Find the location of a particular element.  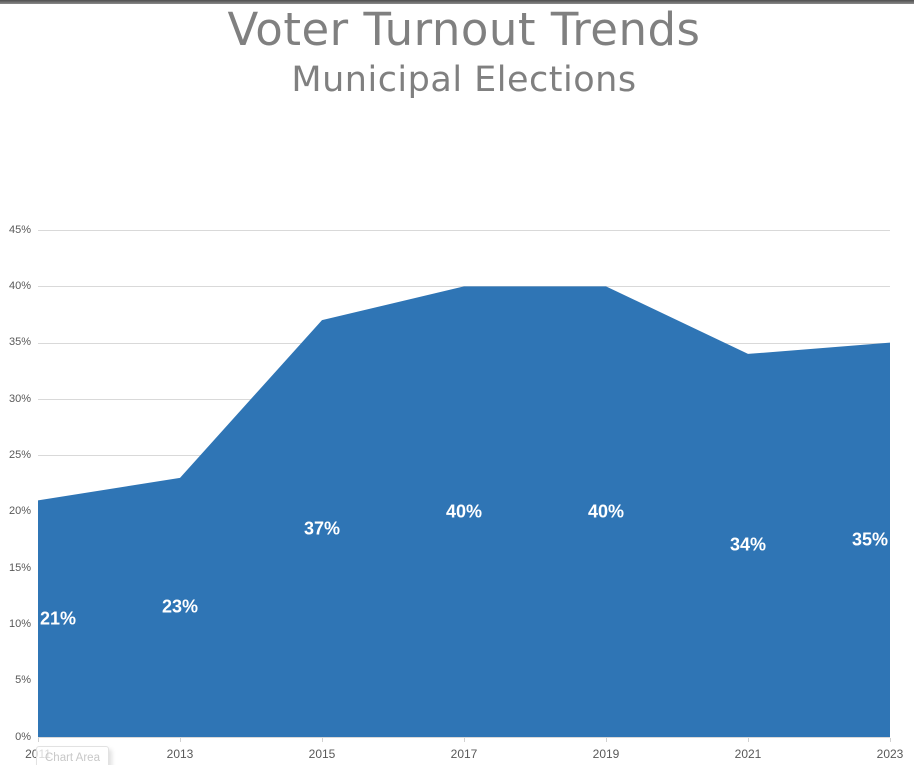

chart-title: Voter Turnout Trends is located at coordinates (464, 29).